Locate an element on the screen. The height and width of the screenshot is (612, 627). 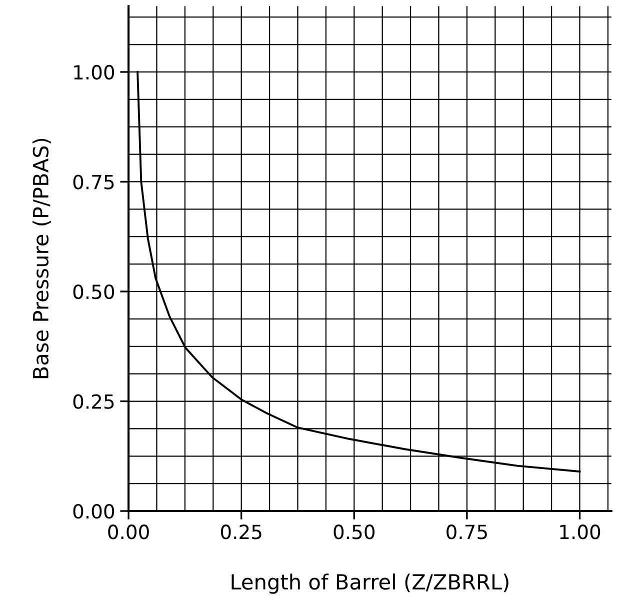
y-axis-title: Base Pressure (P/PBAS) is located at coordinates (42, 258).